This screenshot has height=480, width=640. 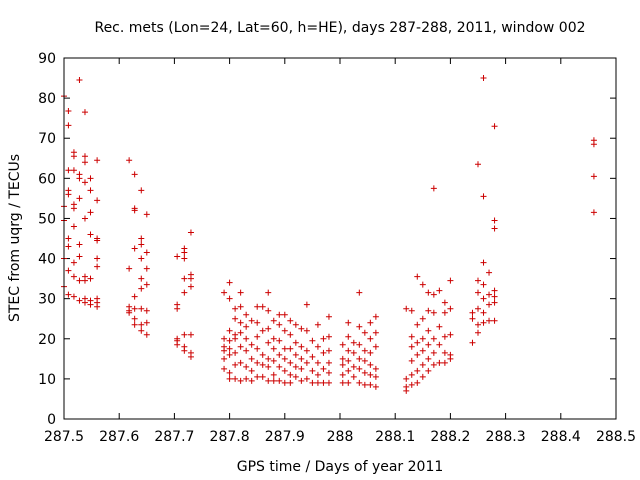 I want to click on y-tick-label: 30, so click(x=47, y=300).